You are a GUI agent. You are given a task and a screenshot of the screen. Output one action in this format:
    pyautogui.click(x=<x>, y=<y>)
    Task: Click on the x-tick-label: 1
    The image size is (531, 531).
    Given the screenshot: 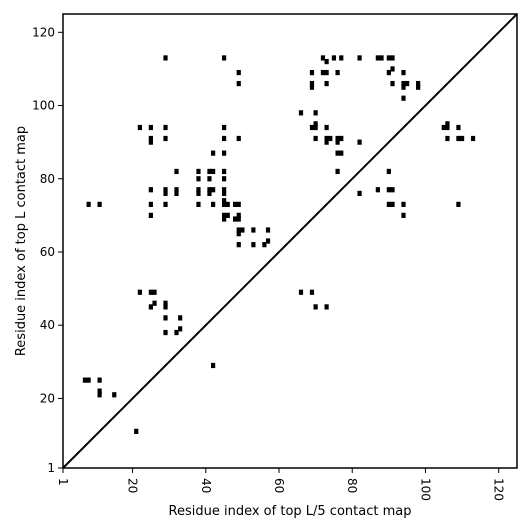 What is the action you would take?
    pyautogui.click(x=63, y=482)
    